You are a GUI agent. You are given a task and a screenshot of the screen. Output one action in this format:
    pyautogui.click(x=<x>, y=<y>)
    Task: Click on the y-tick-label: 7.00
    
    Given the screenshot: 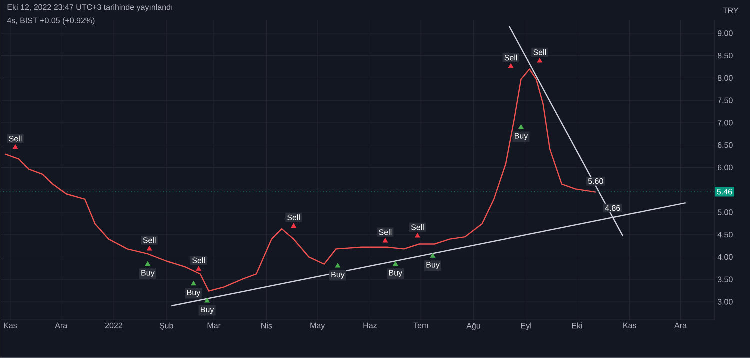 What is the action you would take?
    pyautogui.click(x=725, y=123)
    